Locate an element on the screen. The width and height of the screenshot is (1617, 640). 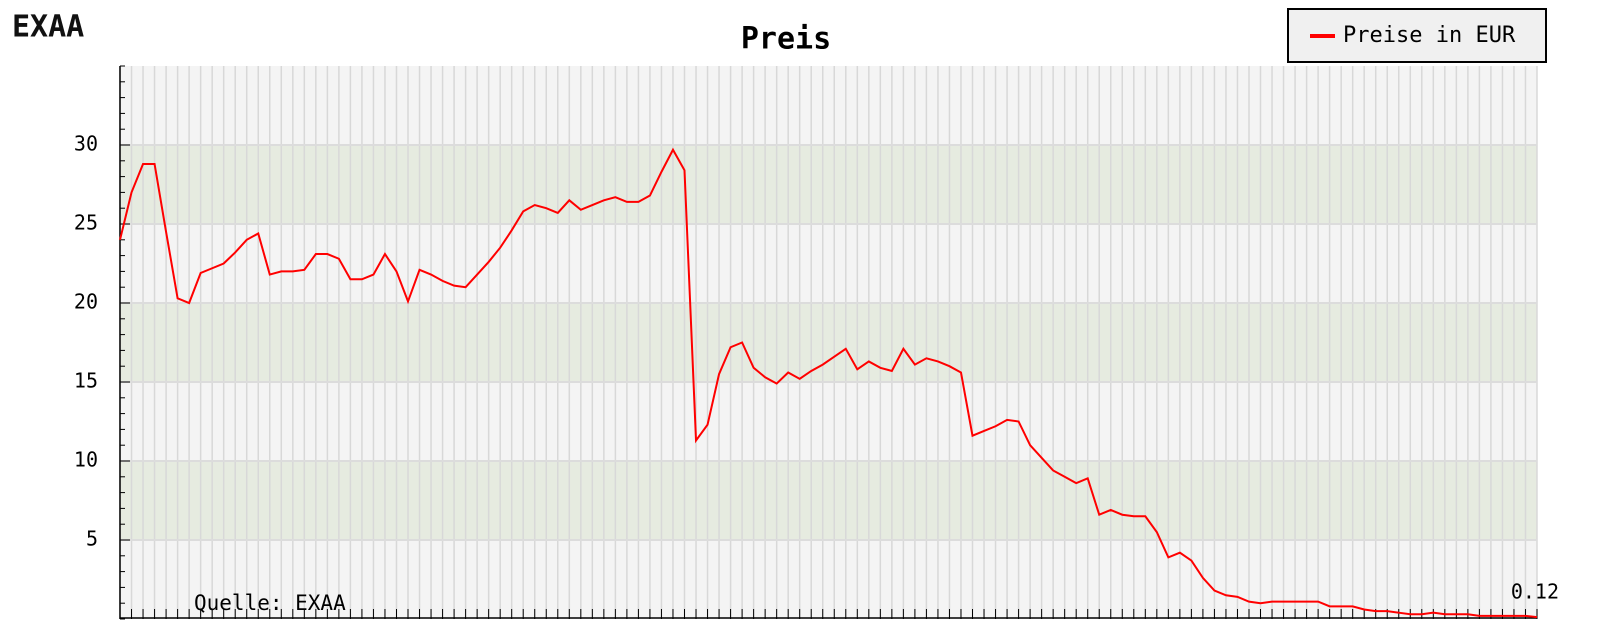
logo: EXAA is located at coordinates (48, 27).